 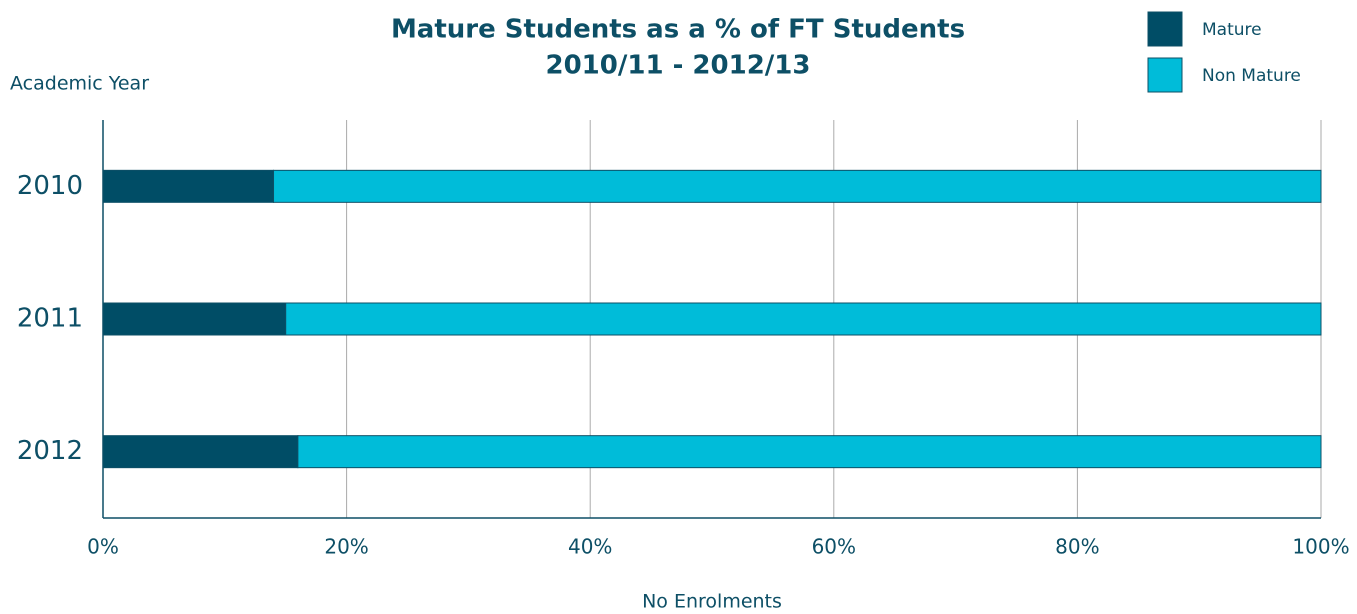 I want to click on y-axis-label: Academic Year, so click(x=79, y=84).